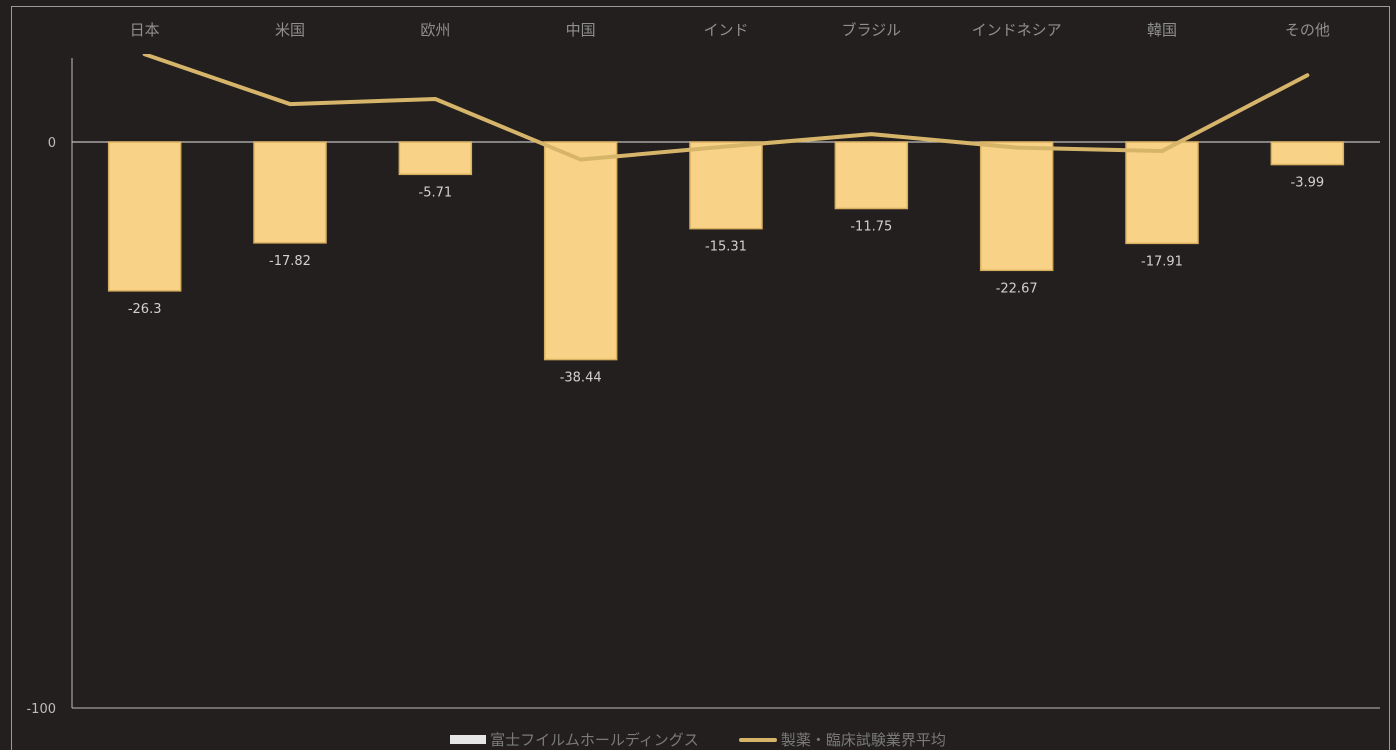  I want to click on category-axis: 日本 米国 欧州 中国 インド ブラジル インドネシア 韓国 その他, so click(730, 30).